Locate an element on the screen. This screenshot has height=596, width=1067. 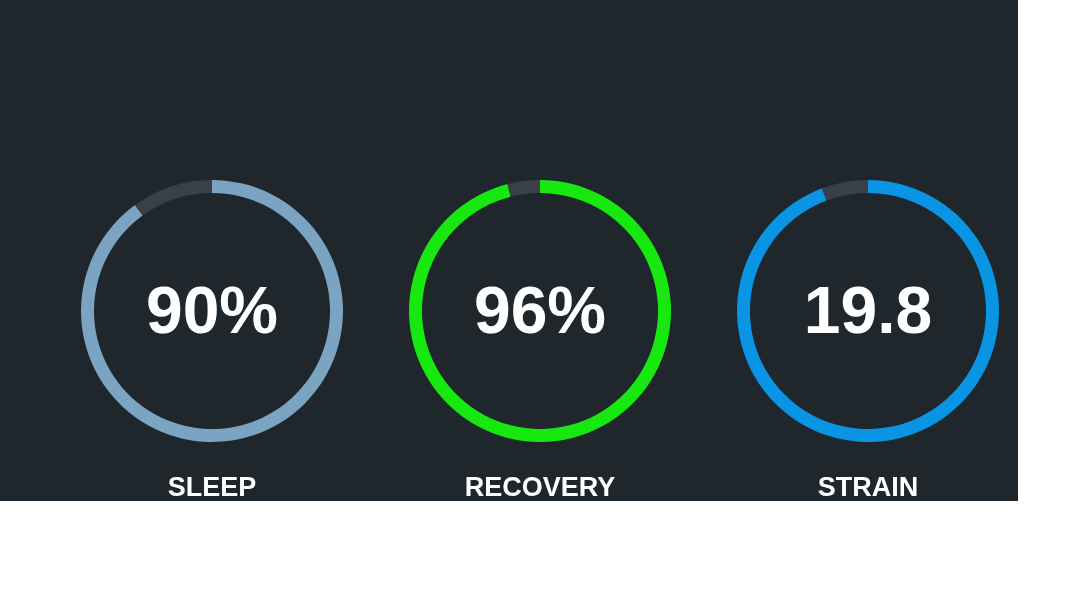
data-label: 90% is located at coordinates (212, 310).